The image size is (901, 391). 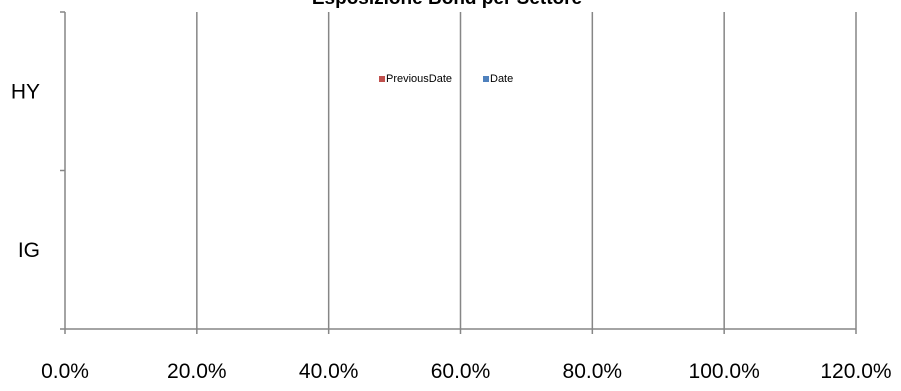 I want to click on x-tick-label: 40.0%, so click(x=329, y=371).